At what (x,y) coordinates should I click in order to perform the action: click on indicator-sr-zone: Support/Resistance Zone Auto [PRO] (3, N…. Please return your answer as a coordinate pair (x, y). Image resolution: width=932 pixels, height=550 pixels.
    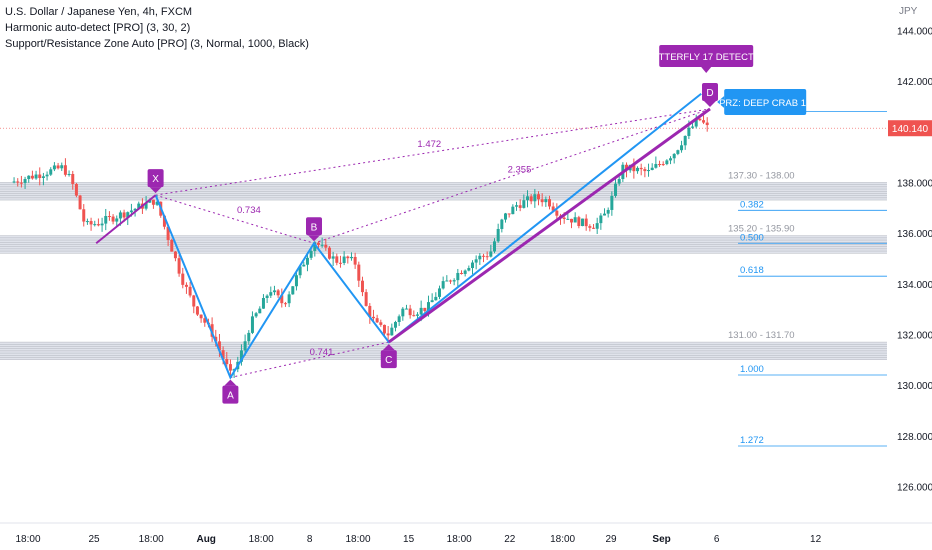
    Looking at the image, I should click on (157, 44).